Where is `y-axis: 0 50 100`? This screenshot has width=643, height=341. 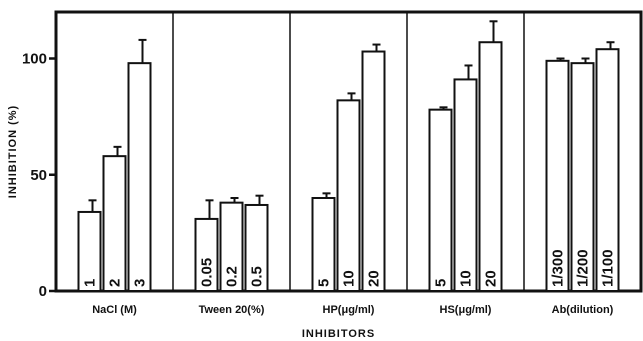
y-axis: 0 50 100 is located at coordinates (39, 175).